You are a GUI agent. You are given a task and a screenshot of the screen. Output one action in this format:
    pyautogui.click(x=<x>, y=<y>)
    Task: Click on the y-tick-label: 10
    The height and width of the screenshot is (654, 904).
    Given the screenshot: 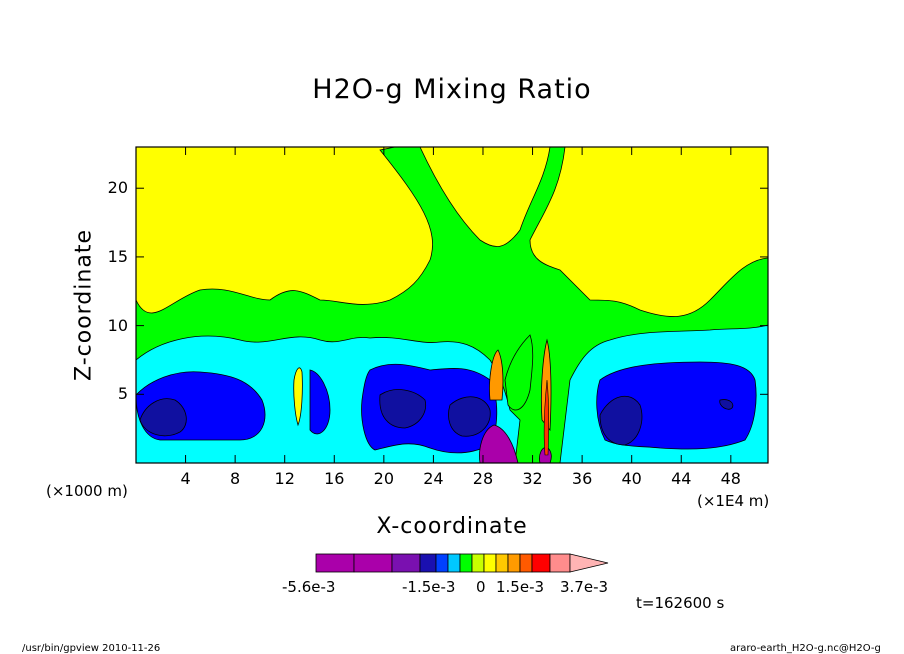 What is the action you would take?
    pyautogui.click(x=117, y=325)
    